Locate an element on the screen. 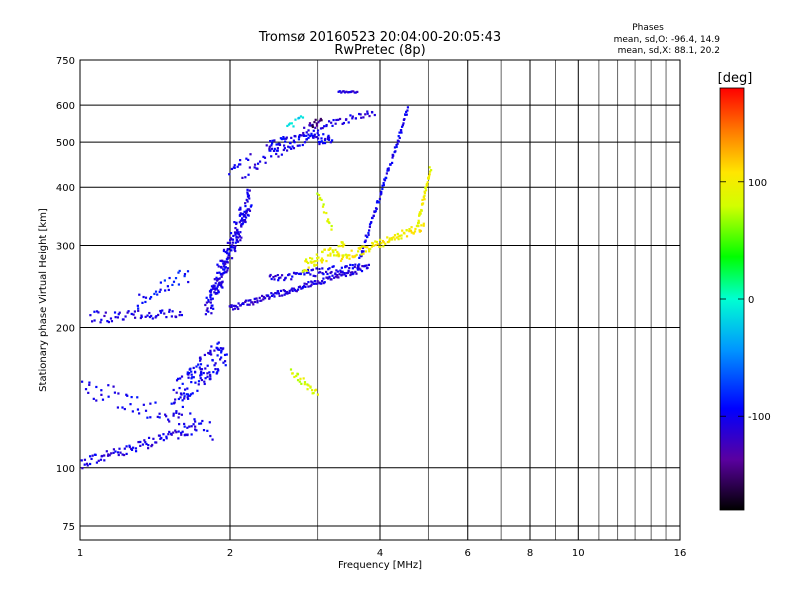 The image size is (800, 600). colorbar-tick-label: 0 is located at coordinates (751, 300).